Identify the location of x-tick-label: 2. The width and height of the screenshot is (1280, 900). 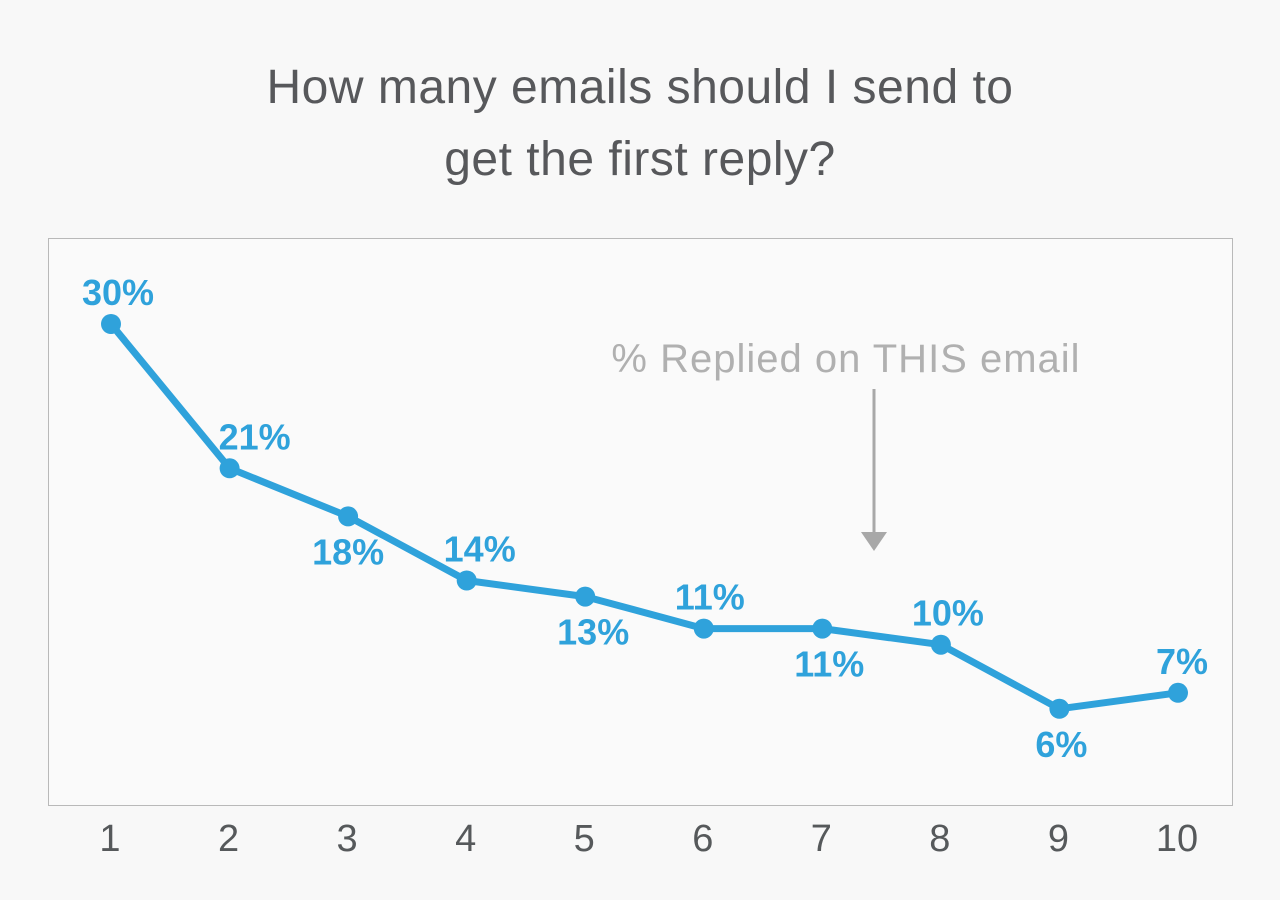
(228, 839).